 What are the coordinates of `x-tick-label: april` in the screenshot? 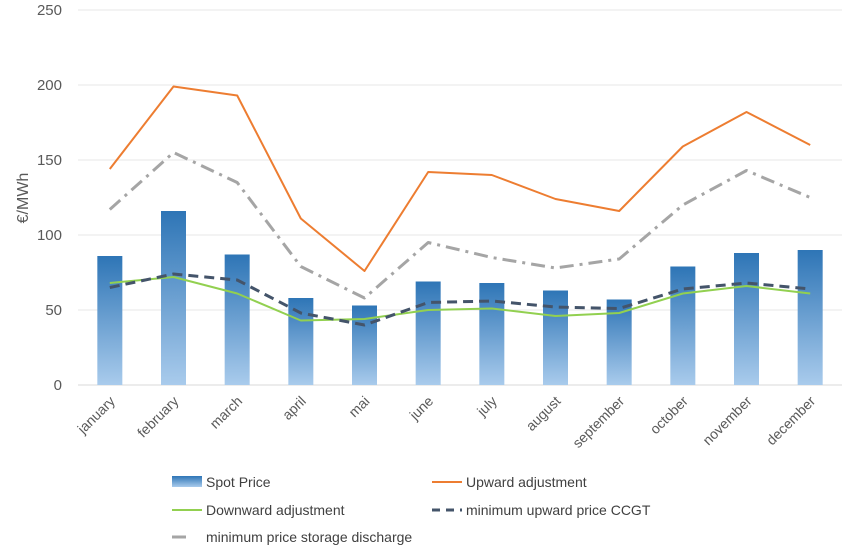 It's located at (294, 408).